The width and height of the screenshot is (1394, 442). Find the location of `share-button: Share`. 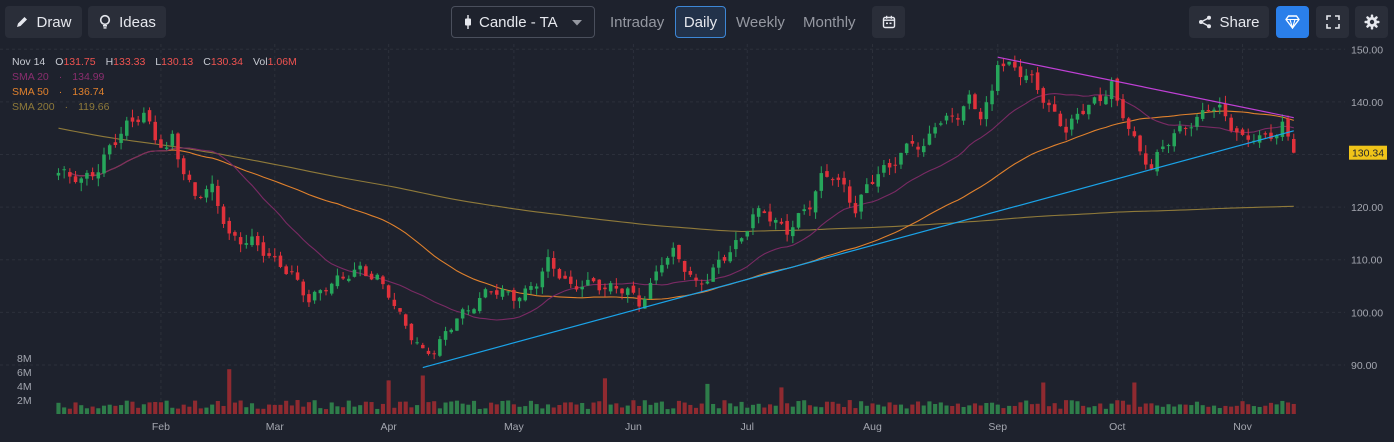

share-button: Share is located at coordinates (1229, 22).